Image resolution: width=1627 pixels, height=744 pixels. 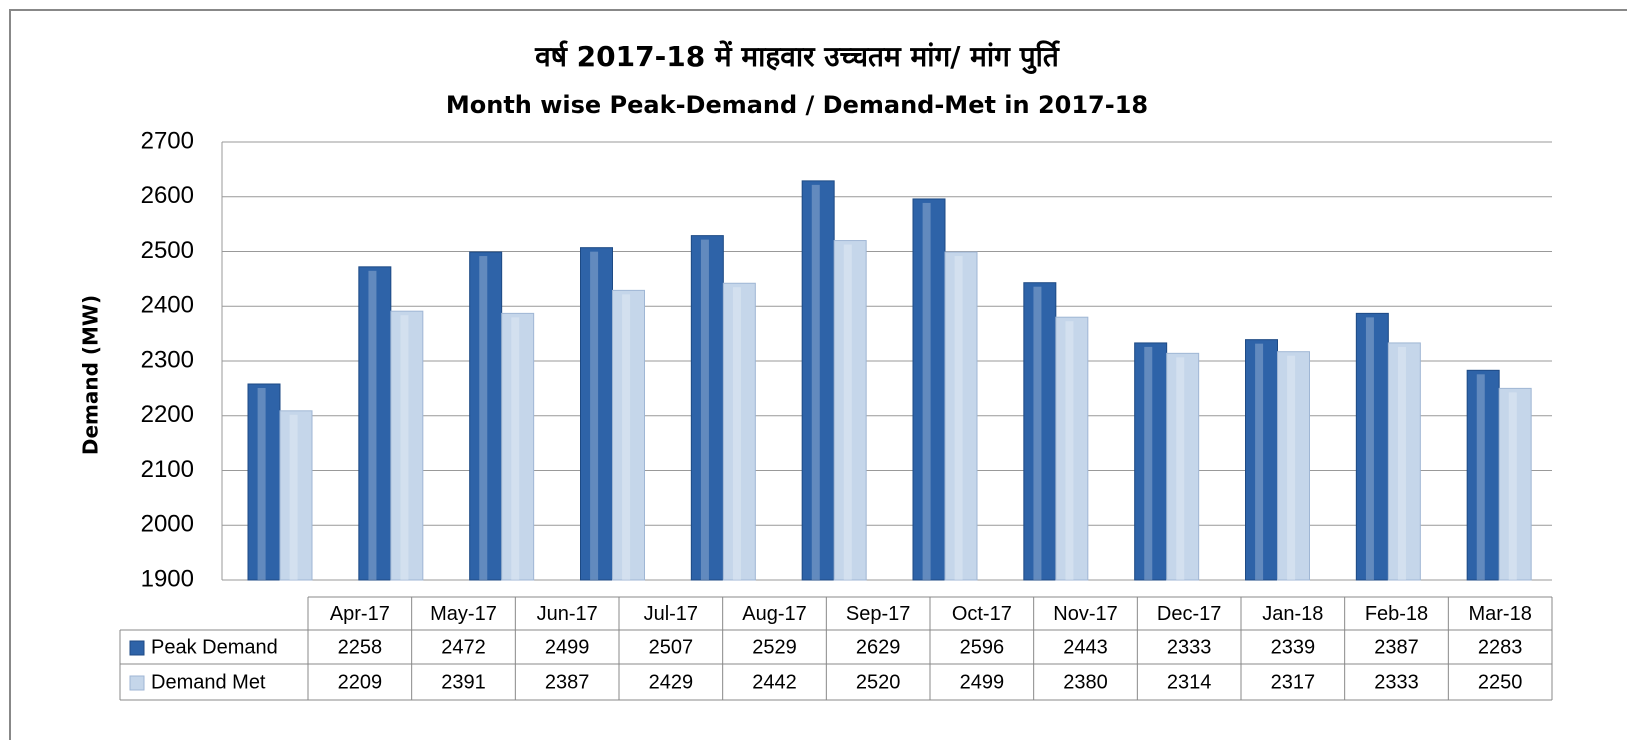 I want to click on y-tick-label: 2100, so click(x=167, y=469).